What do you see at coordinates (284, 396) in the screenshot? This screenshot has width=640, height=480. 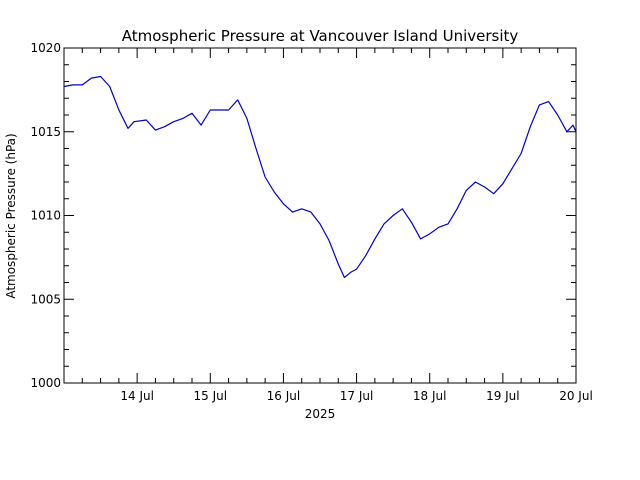 I see `x-tick-label: 16 Jul` at bounding box center [284, 396].